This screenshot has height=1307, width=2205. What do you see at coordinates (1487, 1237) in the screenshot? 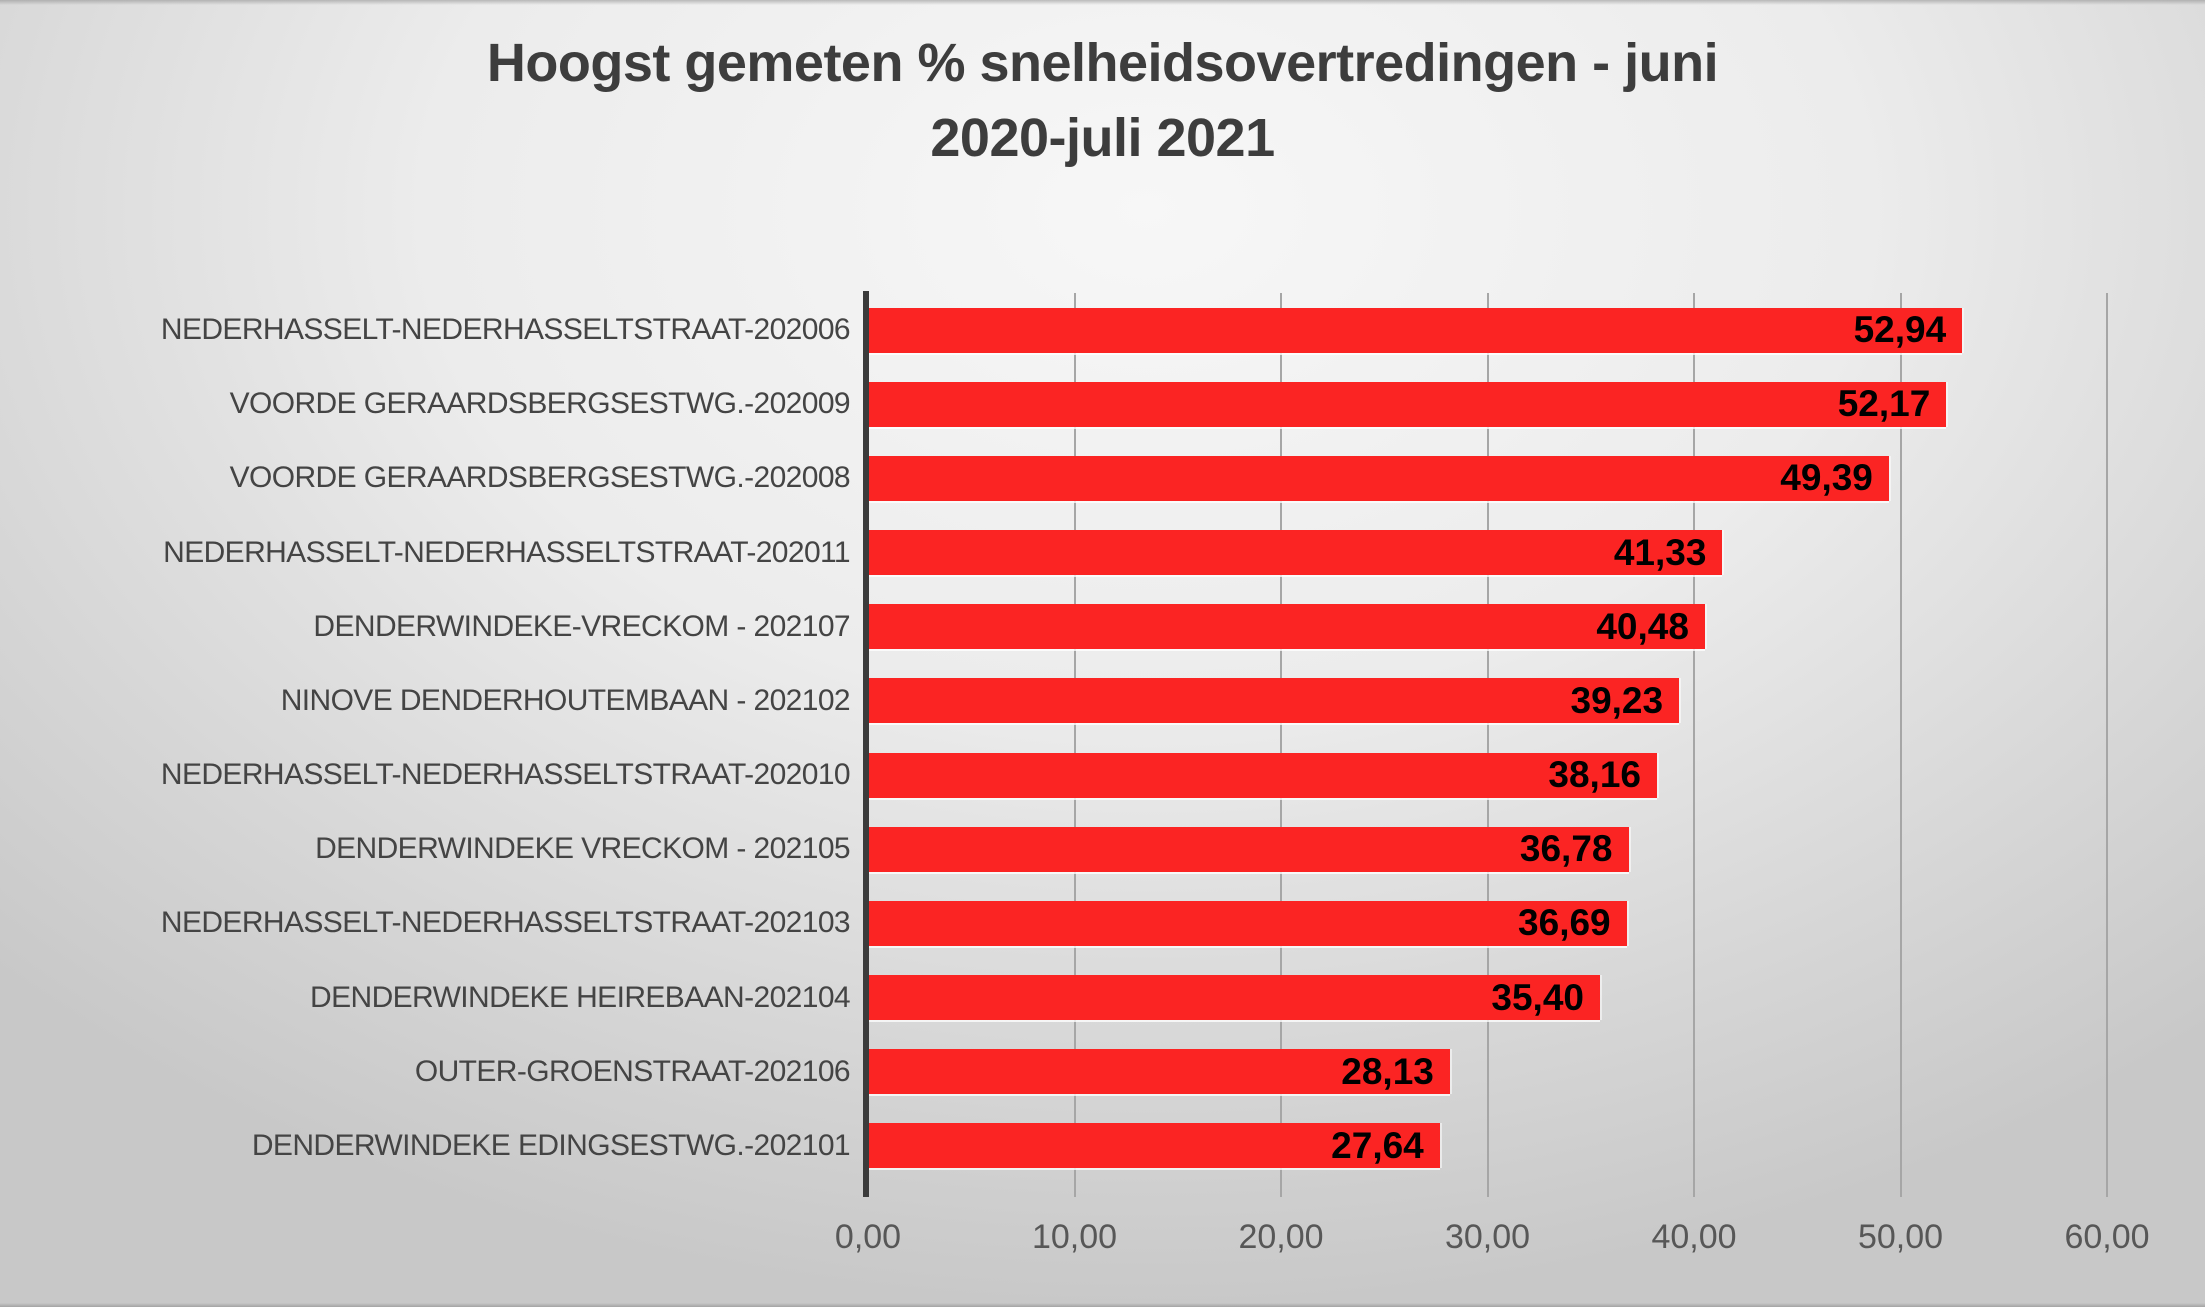
I see `x-tick-label: 30,00` at bounding box center [1487, 1237].